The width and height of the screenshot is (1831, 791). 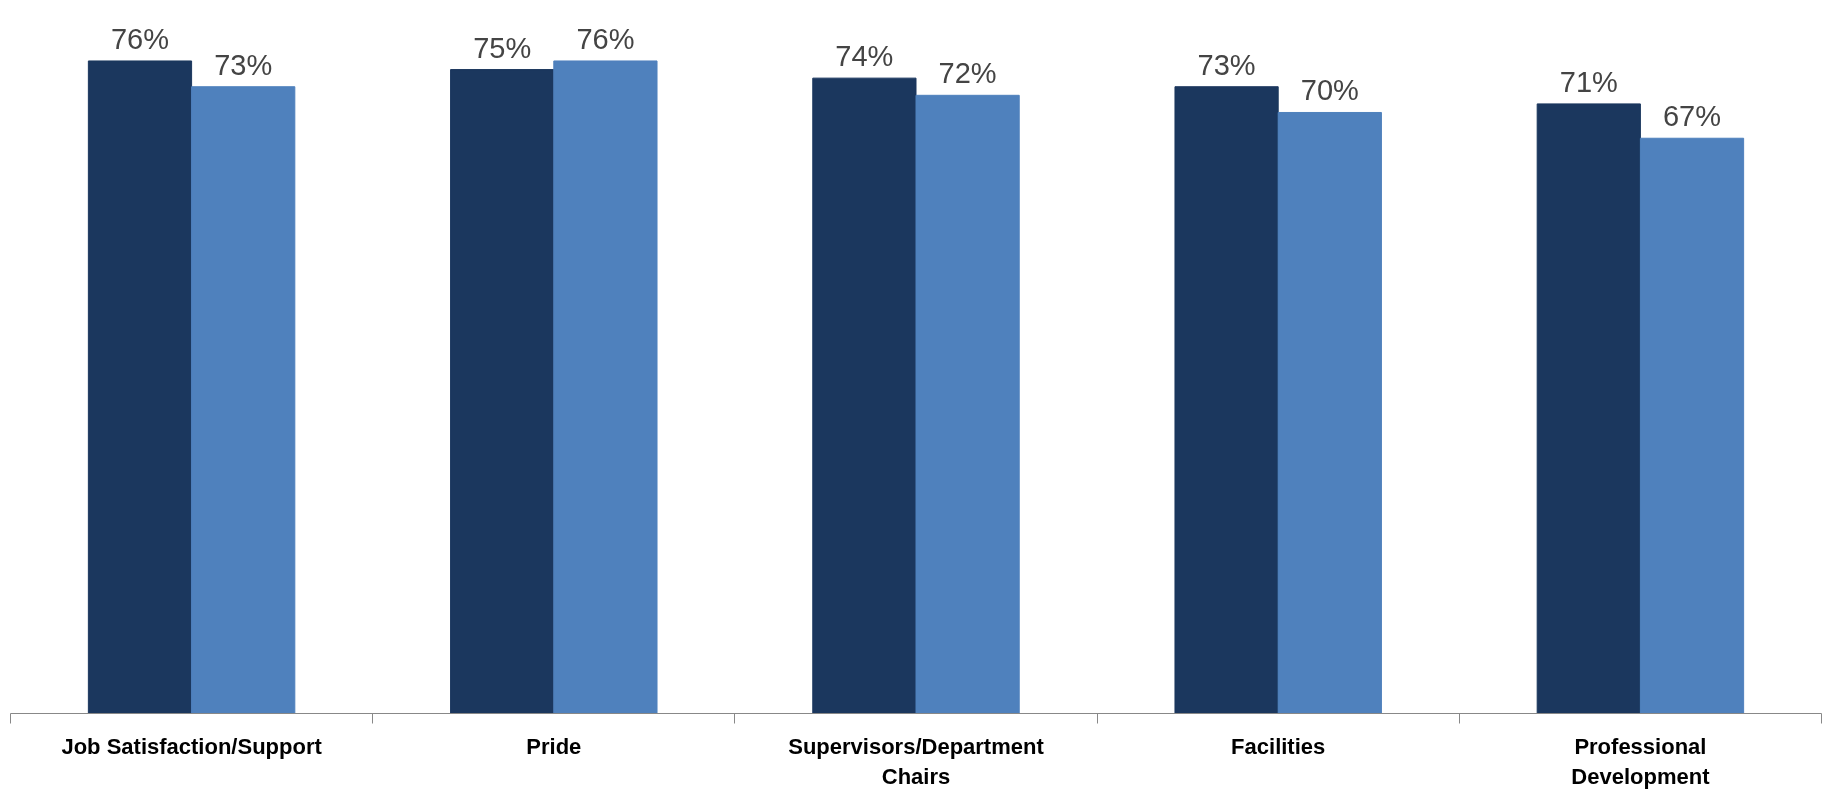 I want to click on x-tick-label: Professional Development, so click(x=1641, y=761).